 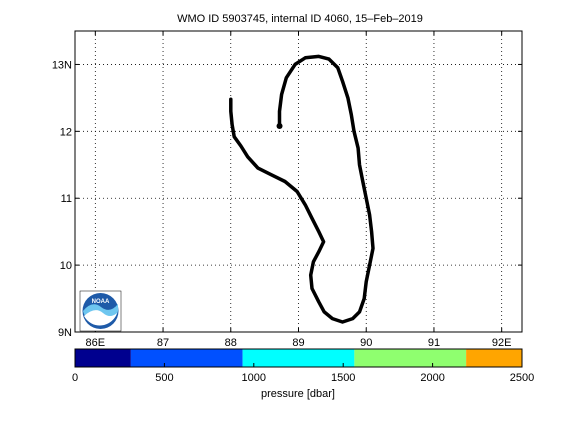 What do you see at coordinates (434, 343) in the screenshot?
I see `lon-tick-label: 91` at bounding box center [434, 343].